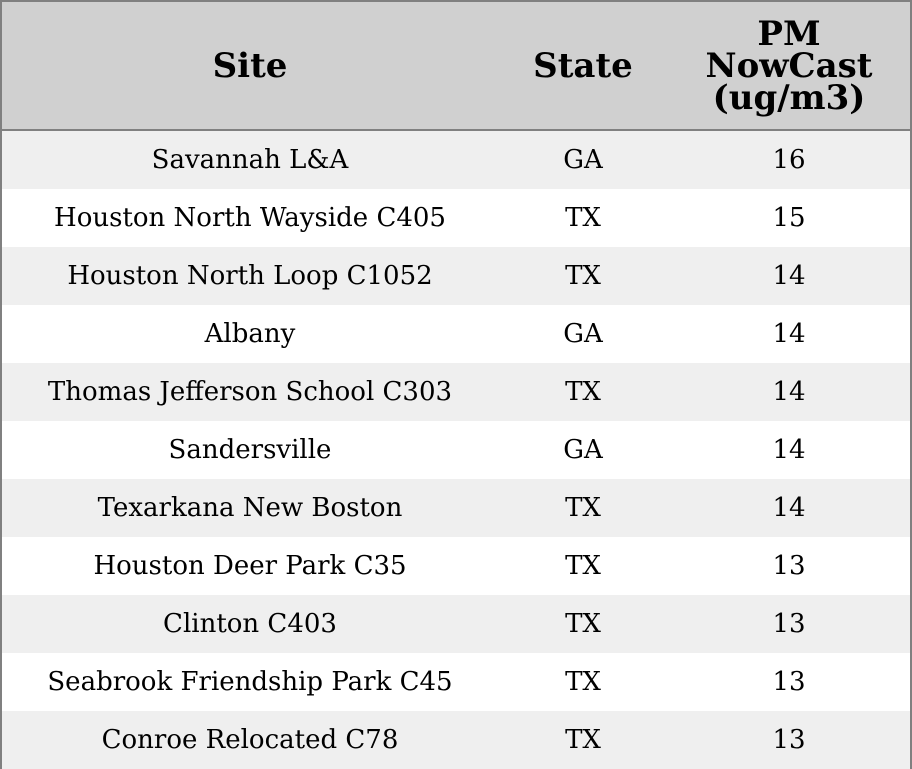  I want to click on cell-site: Savannah L&A, so click(250, 160).